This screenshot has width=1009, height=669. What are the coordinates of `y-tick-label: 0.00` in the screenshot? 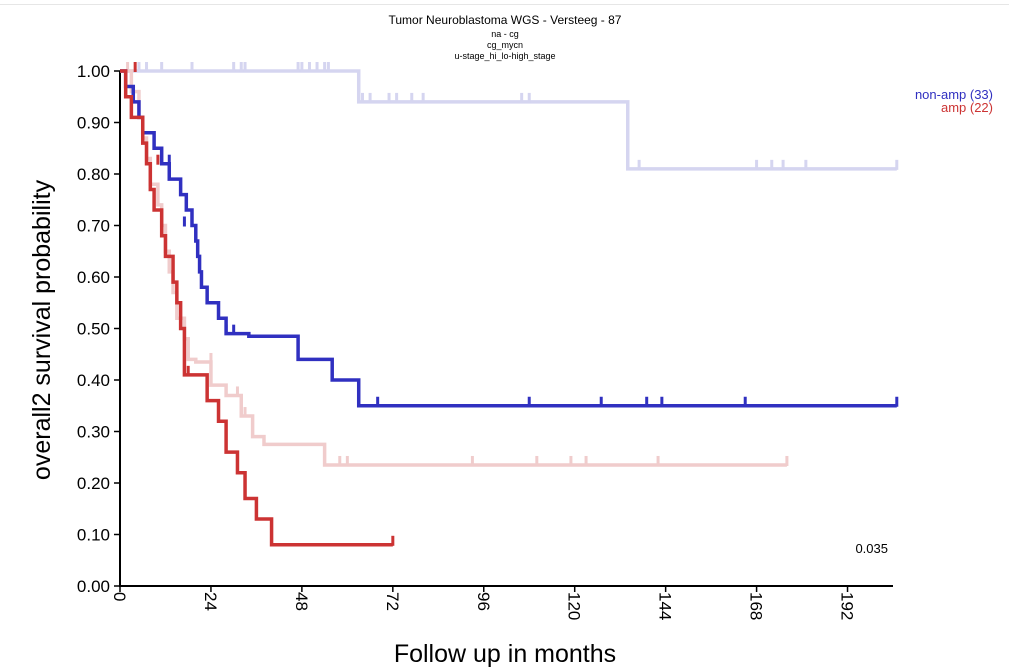 It's located at (93, 586).